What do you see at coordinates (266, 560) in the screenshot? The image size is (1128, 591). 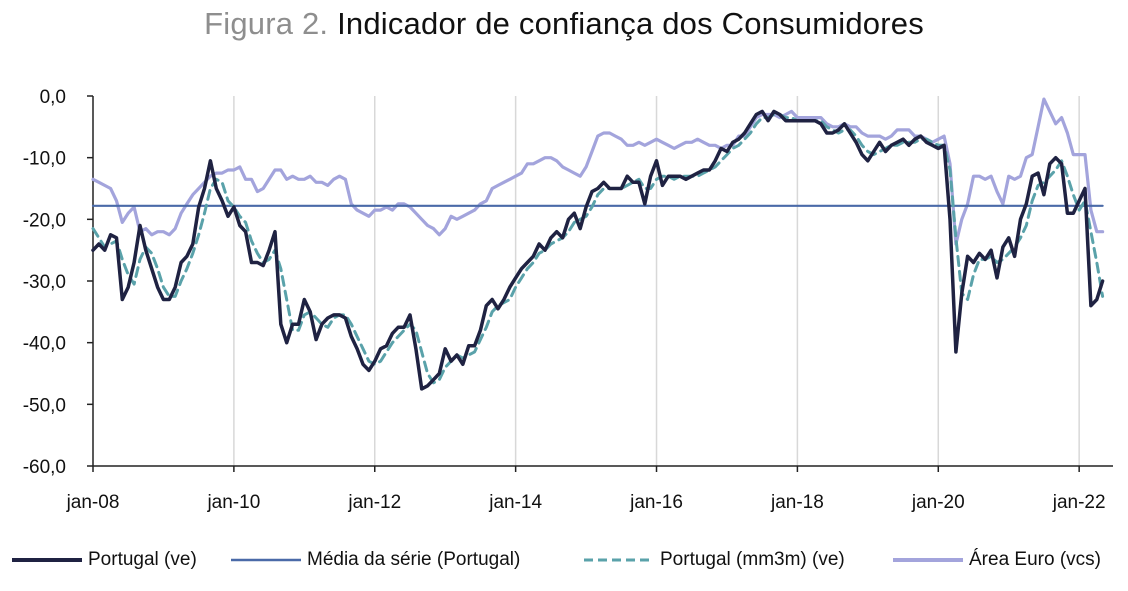 I see `legend-swatch-media` at bounding box center [266, 560].